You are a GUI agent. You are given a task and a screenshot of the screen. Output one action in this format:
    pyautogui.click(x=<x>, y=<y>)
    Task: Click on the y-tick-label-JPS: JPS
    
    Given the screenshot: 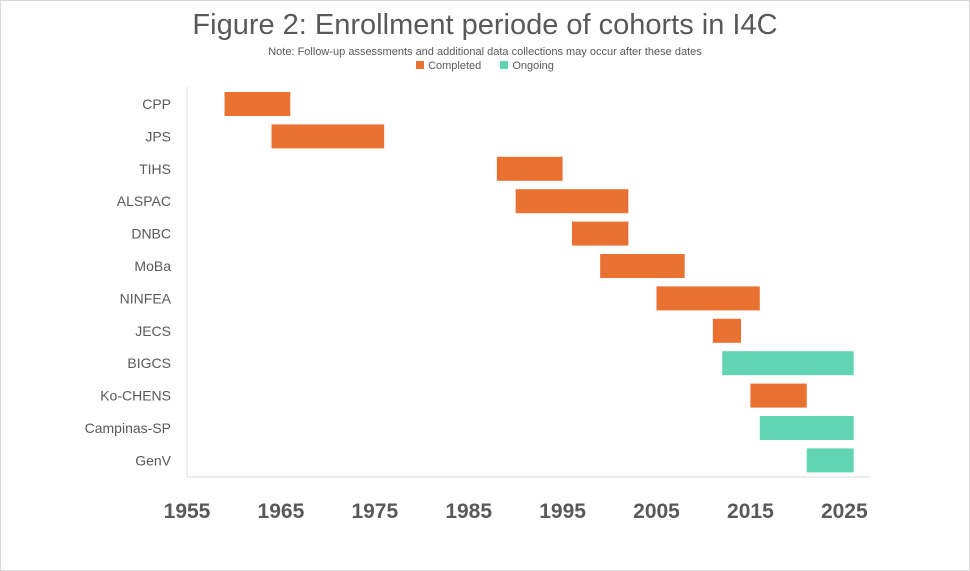 What is the action you would take?
    pyautogui.click(x=158, y=136)
    